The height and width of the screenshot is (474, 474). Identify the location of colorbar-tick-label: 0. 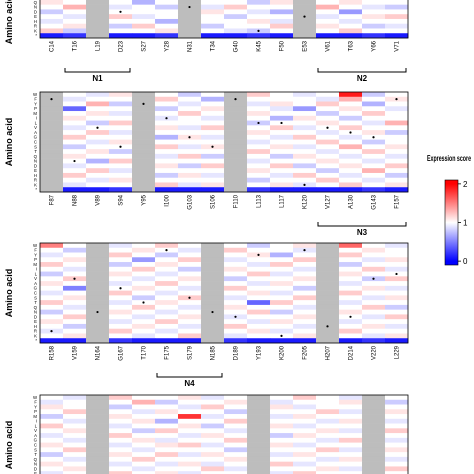
(465, 261).